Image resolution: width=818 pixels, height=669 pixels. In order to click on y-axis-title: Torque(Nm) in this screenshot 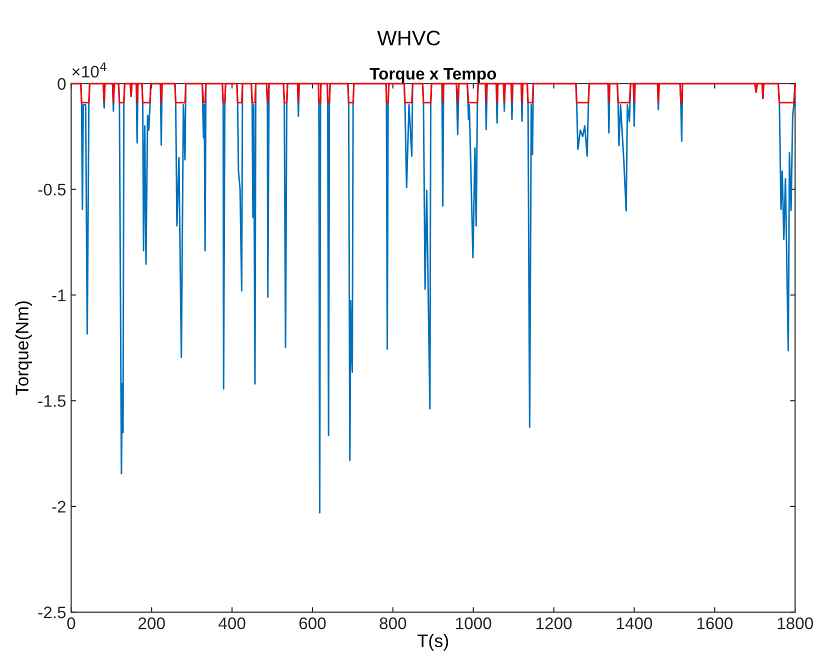, I will do `click(23, 348)`.